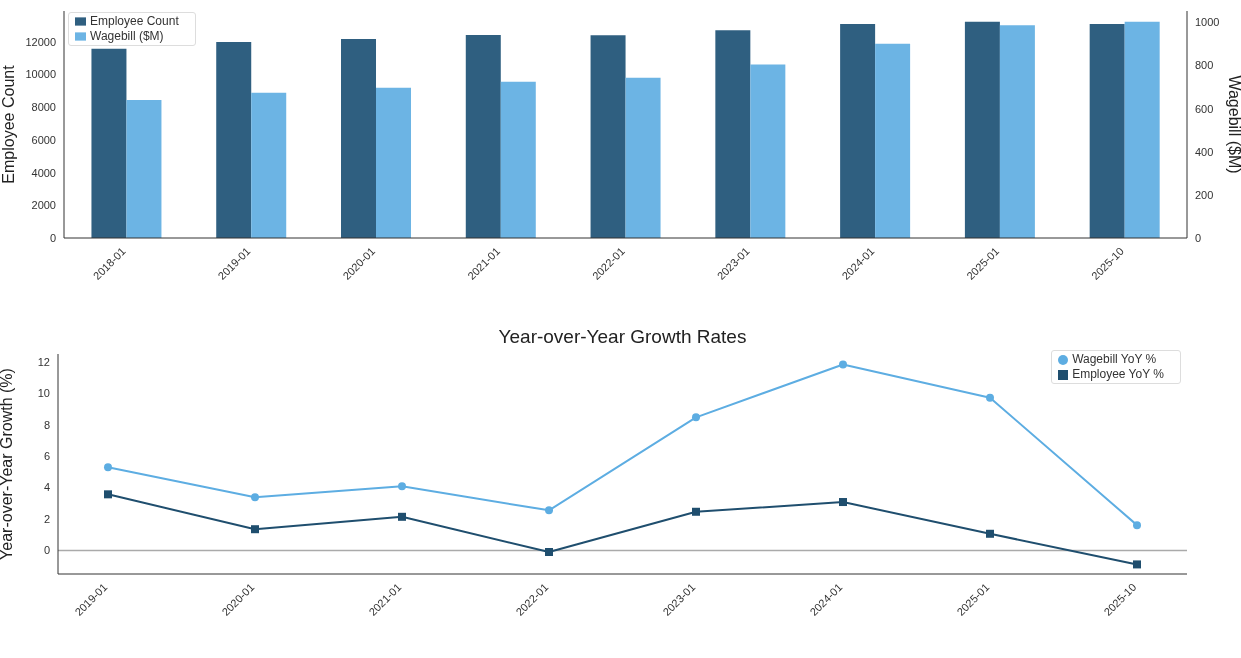 This screenshot has height=658, width=1241. What do you see at coordinates (40, 41) in the screenshot?
I see `y-tick-label: 12000` at bounding box center [40, 41].